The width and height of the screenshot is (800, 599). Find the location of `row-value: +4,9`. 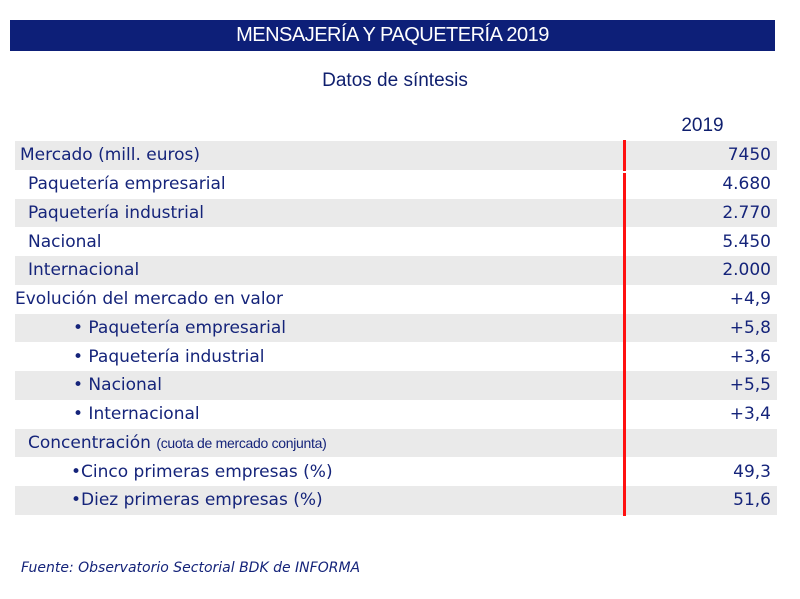

row-value: +4,9 is located at coordinates (750, 299).